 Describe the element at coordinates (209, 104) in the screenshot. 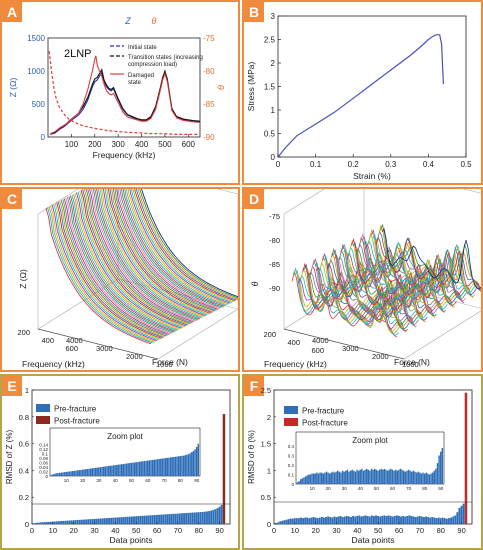

I see `y-right-tick-label: -85` at that location.